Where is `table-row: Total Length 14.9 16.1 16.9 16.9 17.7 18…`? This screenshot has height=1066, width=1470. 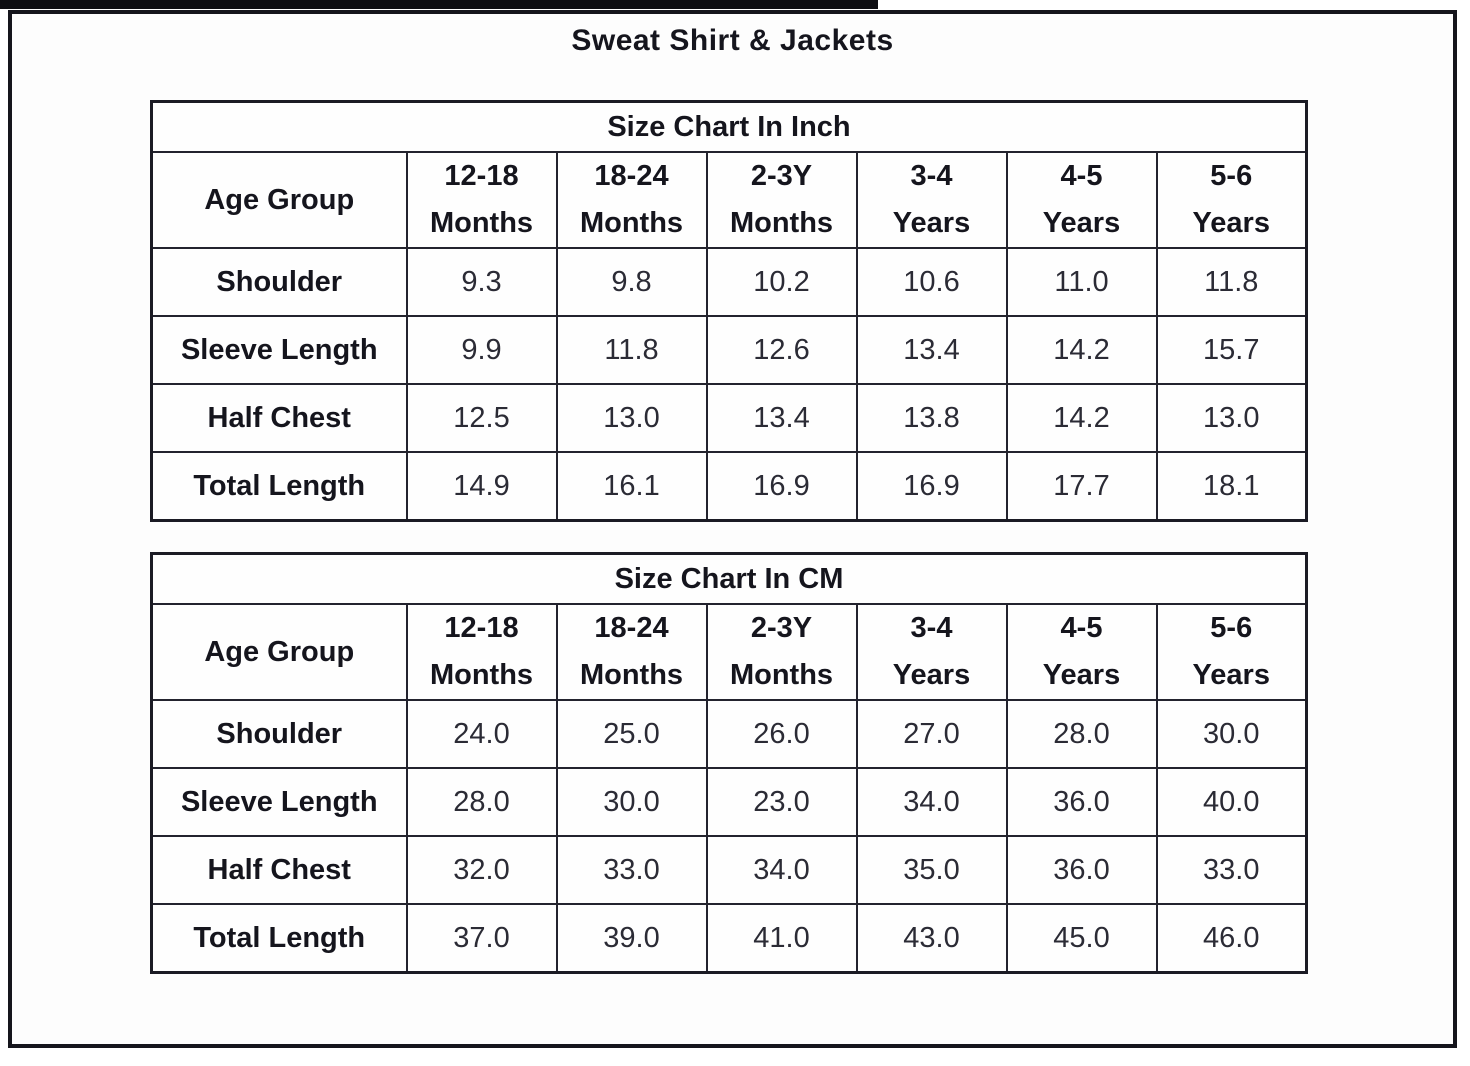 table-row: Total Length 14.9 16.1 16.9 16.9 17.7 18… is located at coordinates (729, 486).